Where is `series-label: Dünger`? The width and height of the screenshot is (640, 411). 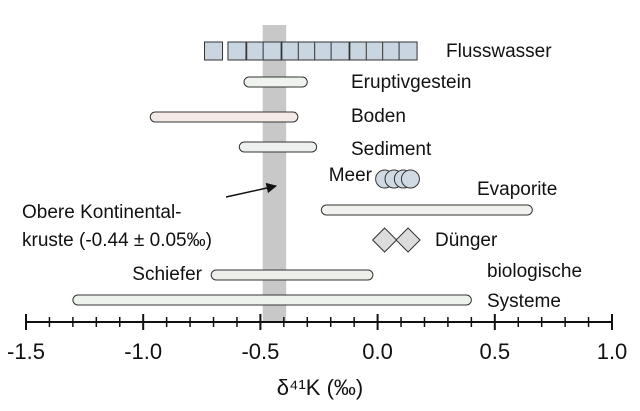
series-label: Dünger is located at coordinates (466, 240).